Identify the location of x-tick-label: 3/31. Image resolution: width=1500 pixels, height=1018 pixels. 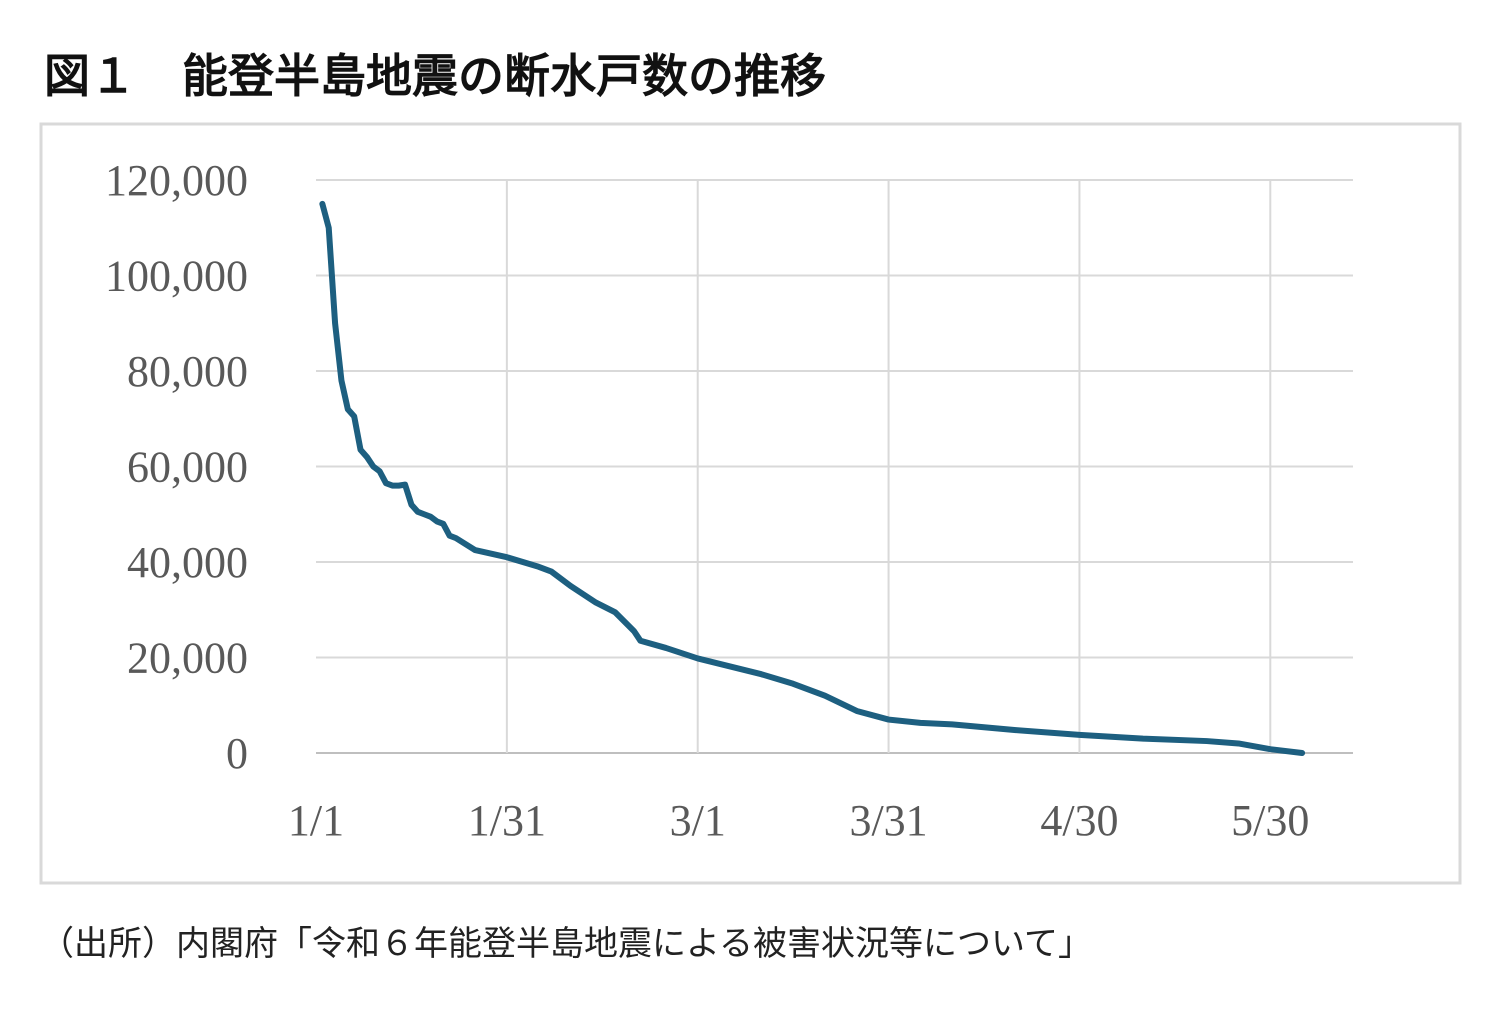
(888, 820).